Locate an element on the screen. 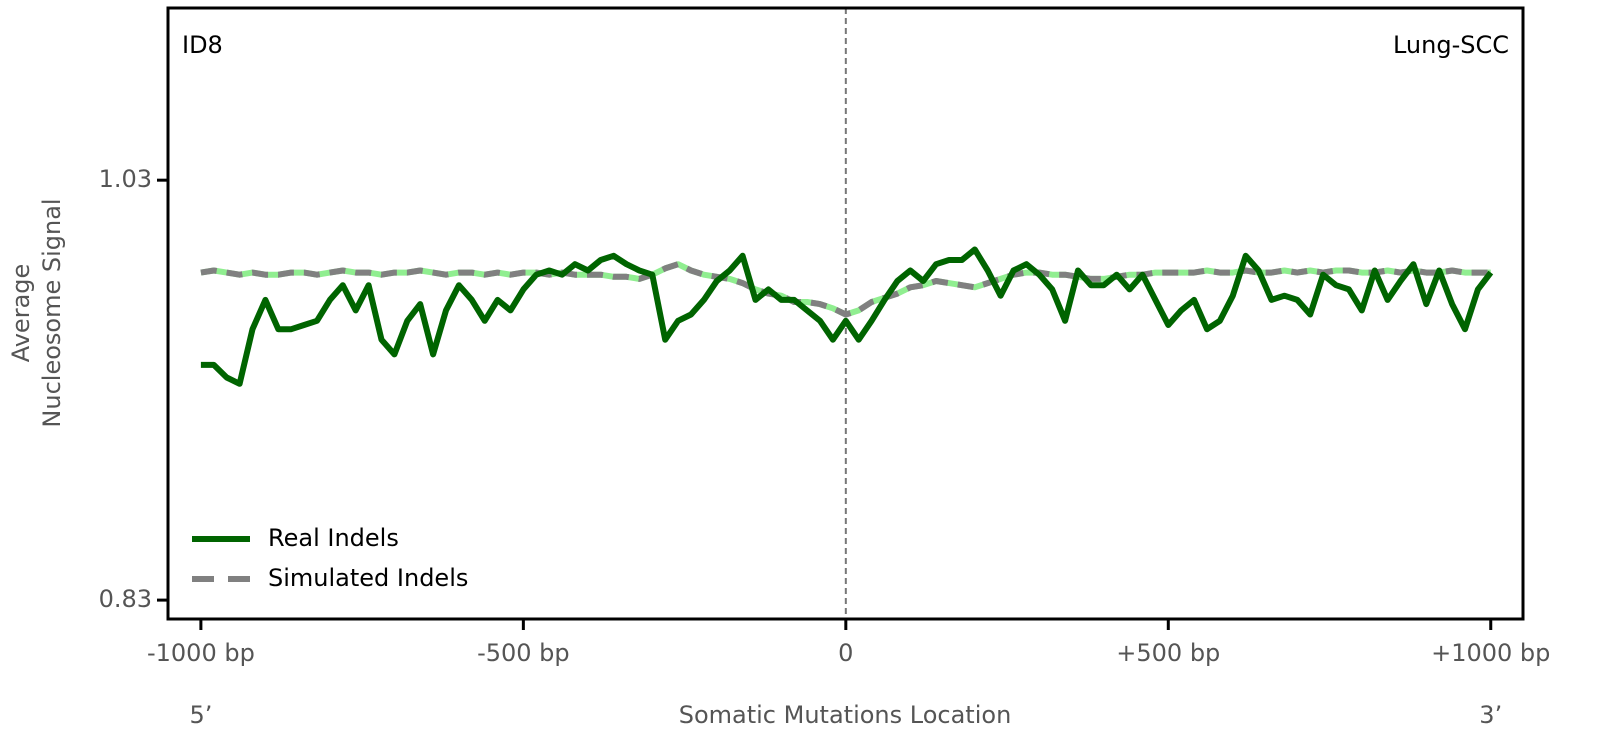 The image size is (1603, 756). x-tick-label: 0 is located at coordinates (845, 653).